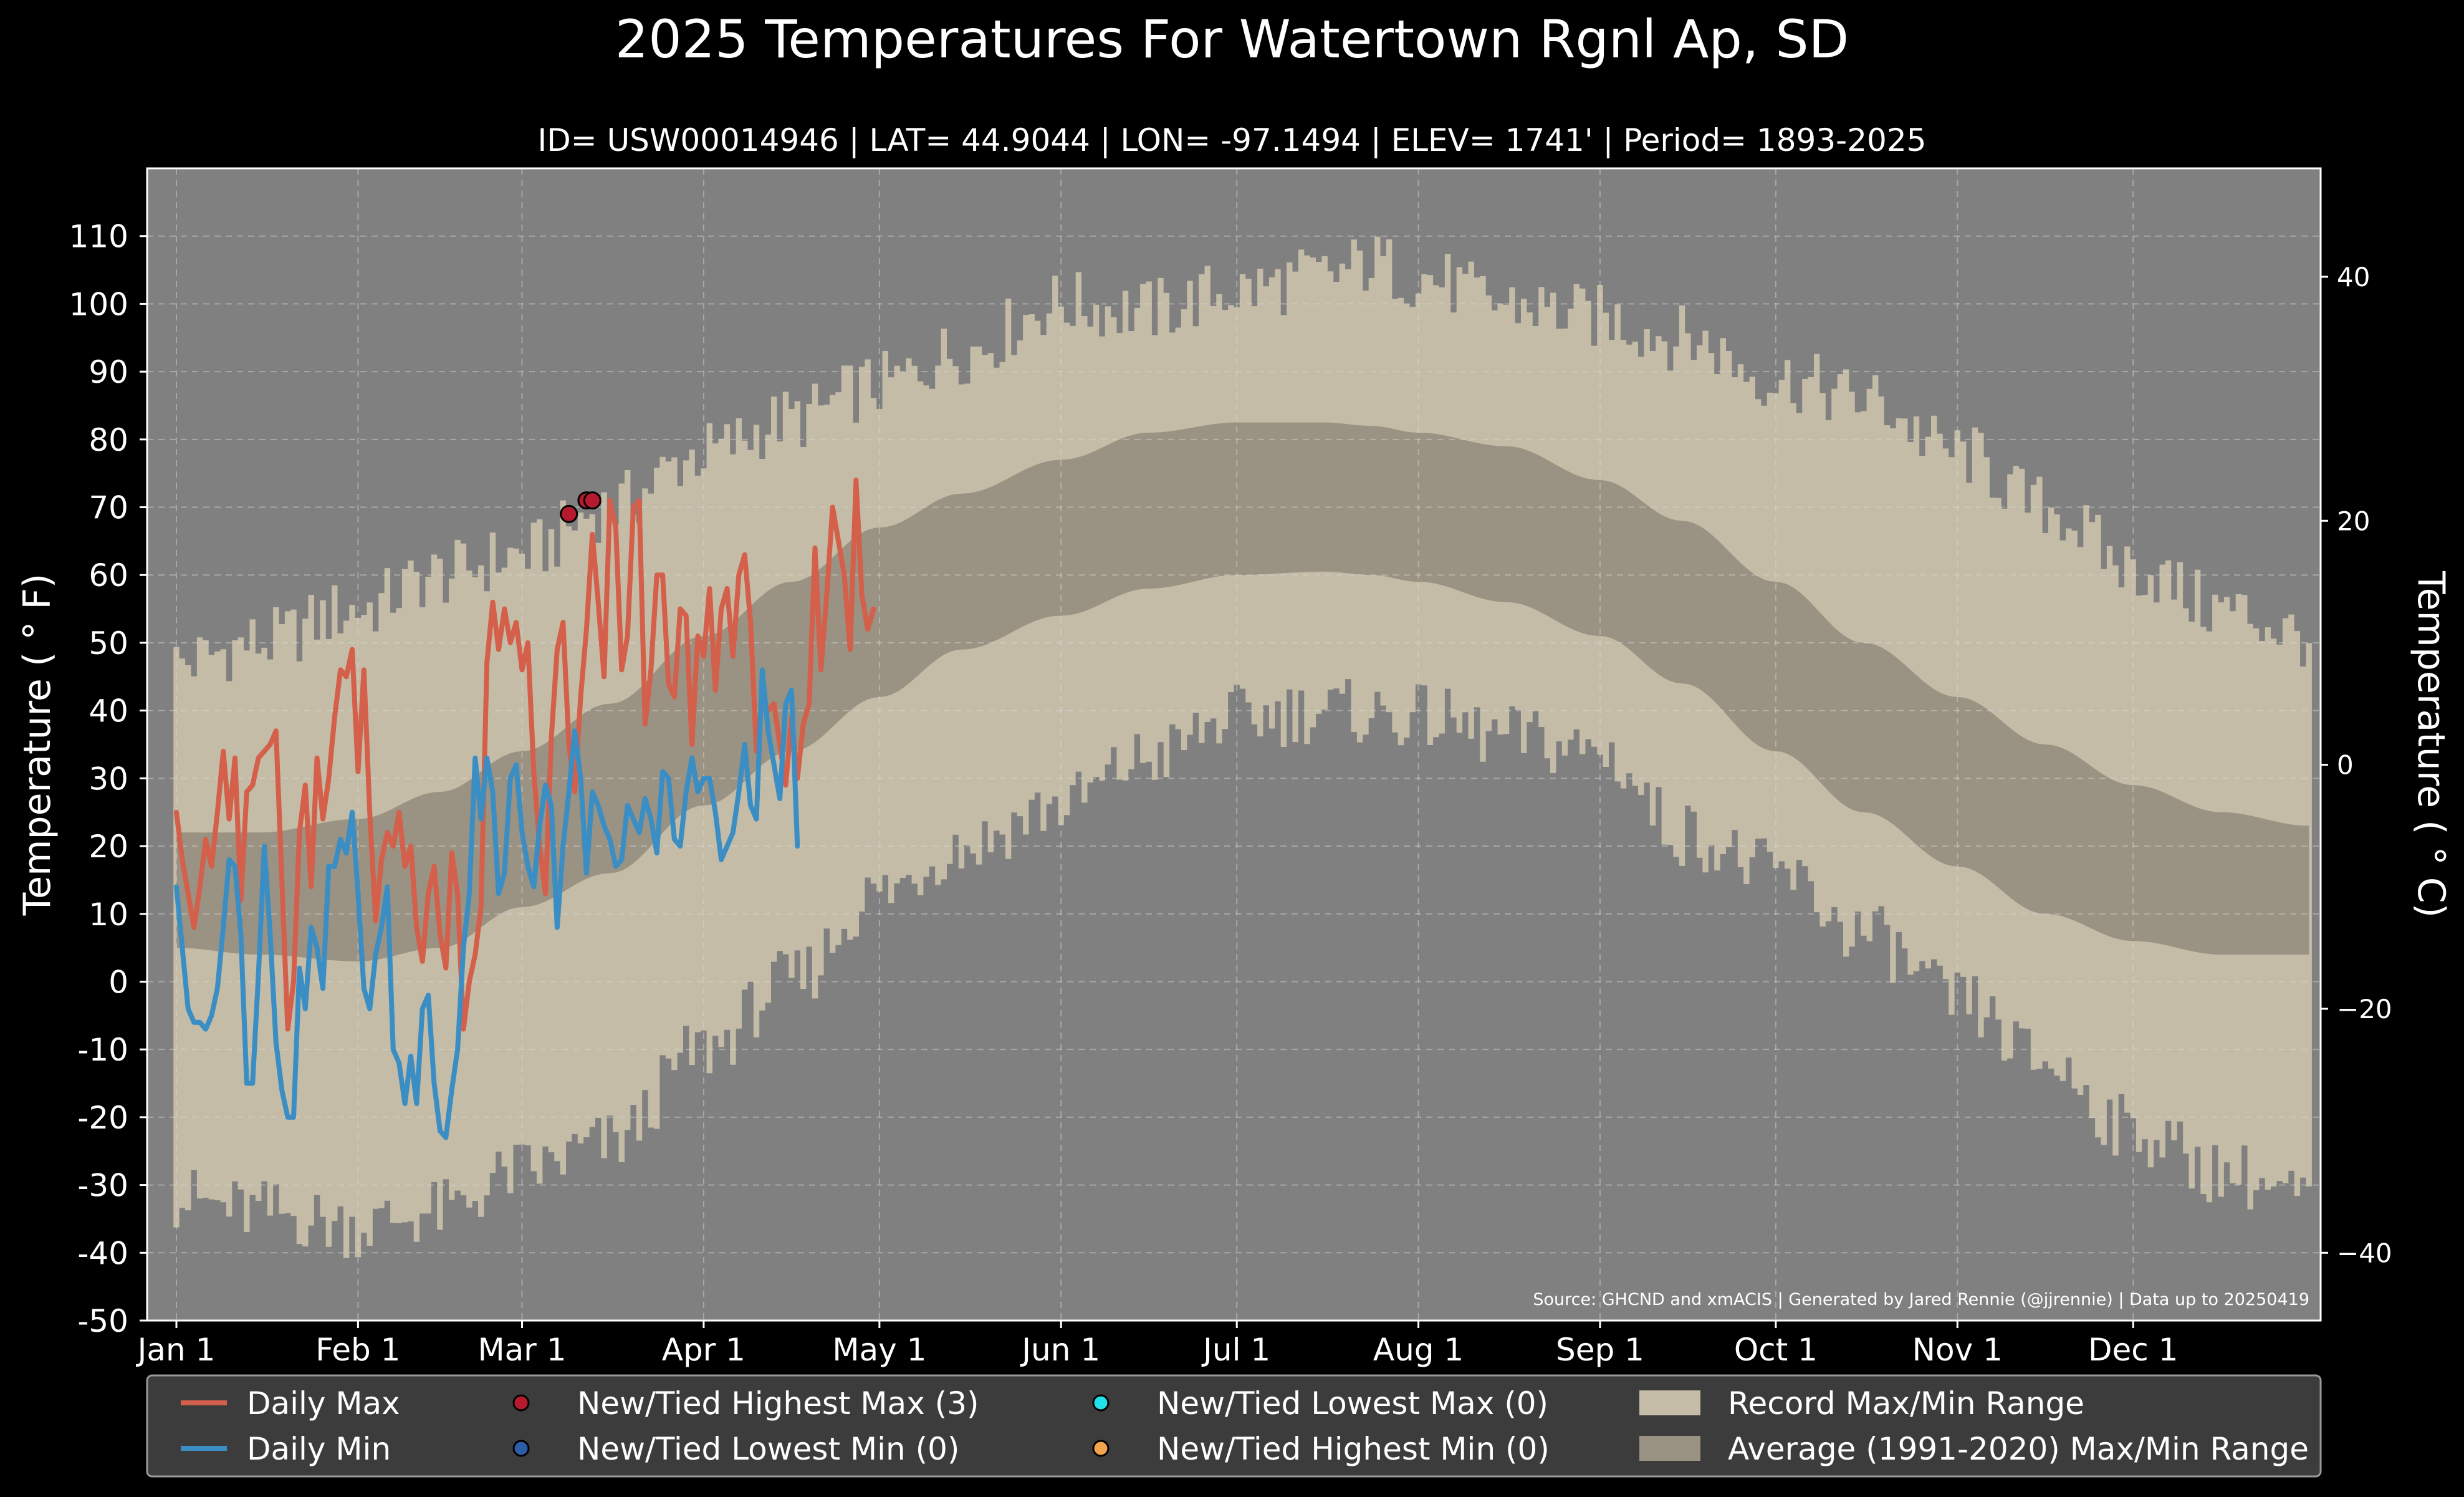 The height and width of the screenshot is (1497, 2464). What do you see at coordinates (102, 1186) in the screenshot?
I see `y-tick-label: -30` at bounding box center [102, 1186].